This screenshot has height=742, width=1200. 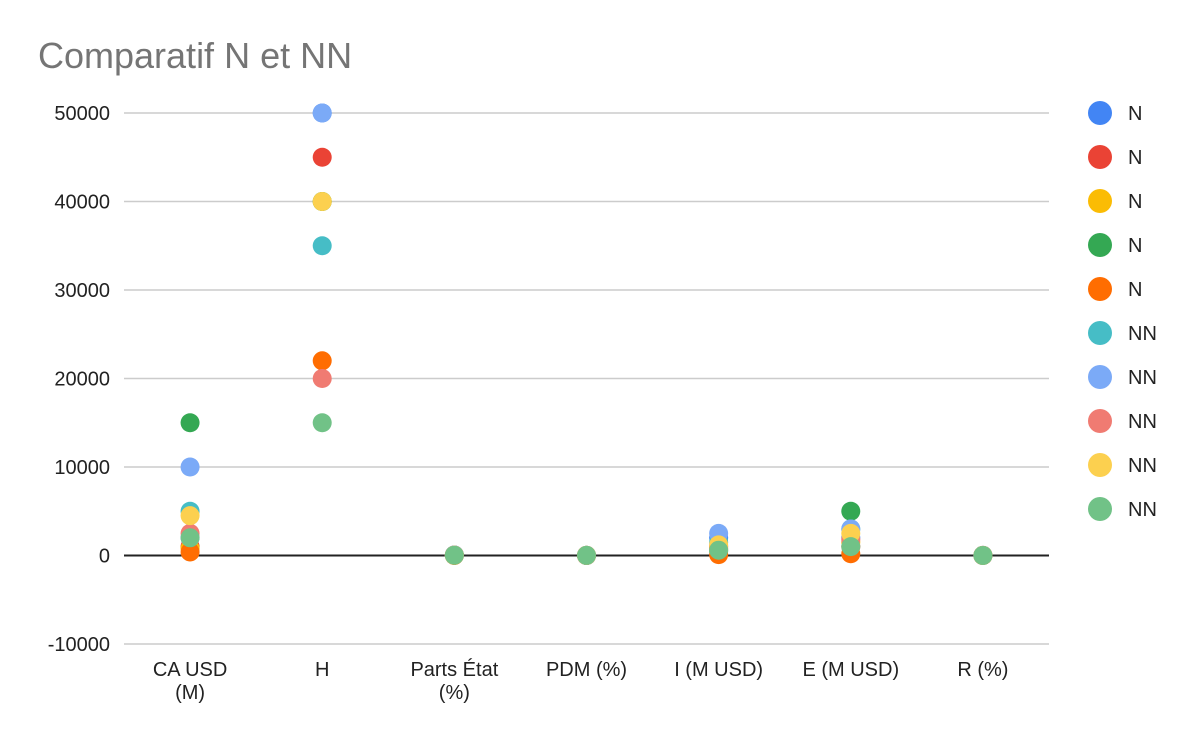 I want to click on x-tick-label: E (M USD), so click(x=850, y=670).